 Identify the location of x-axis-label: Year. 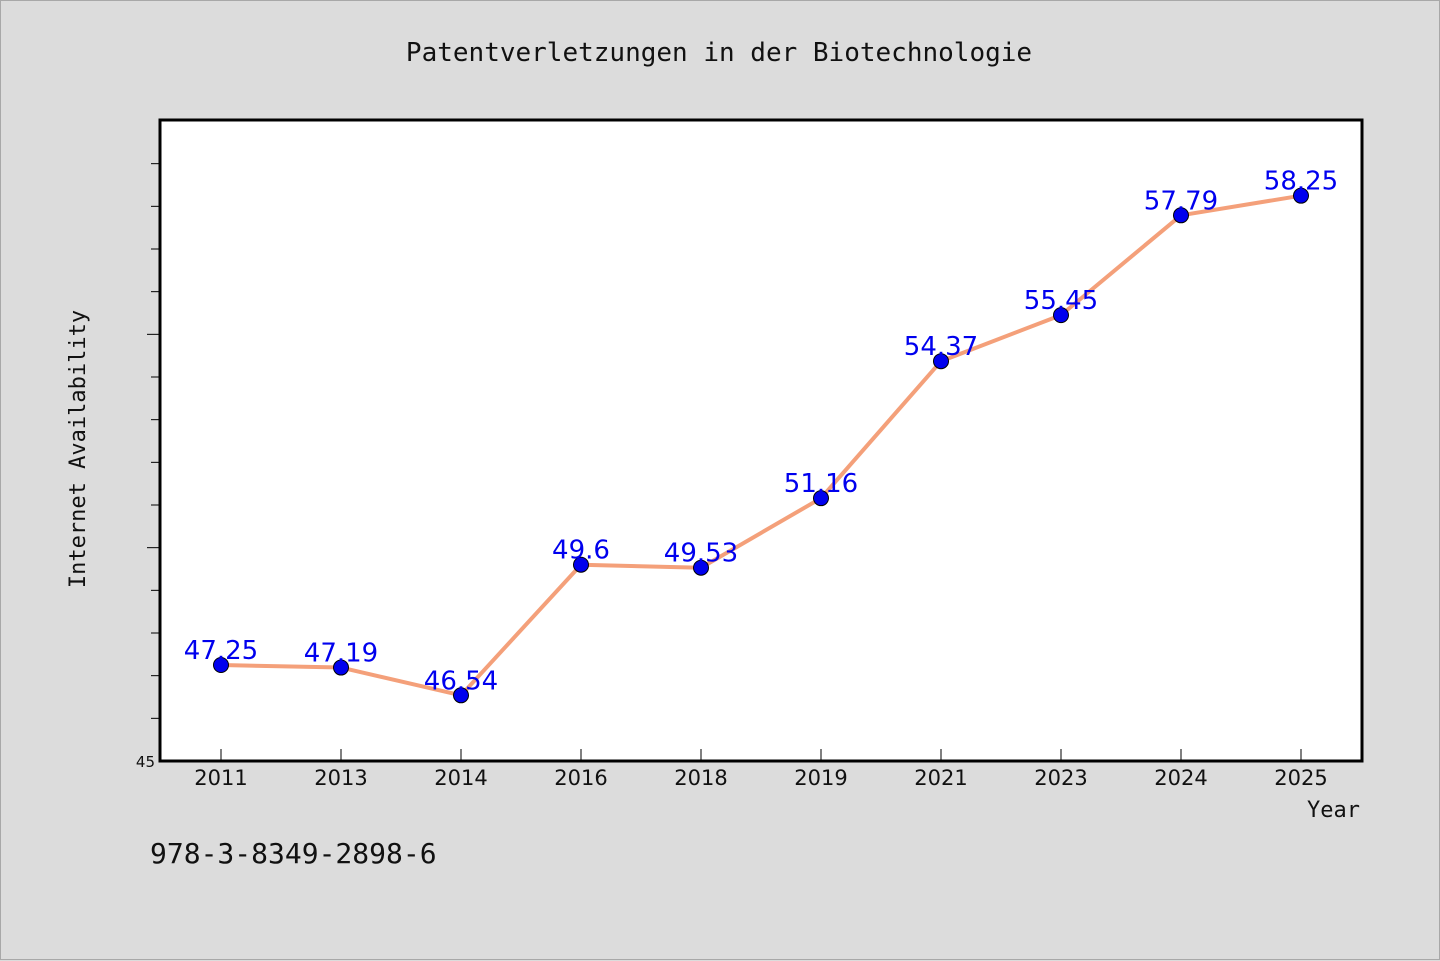
(1333, 810).